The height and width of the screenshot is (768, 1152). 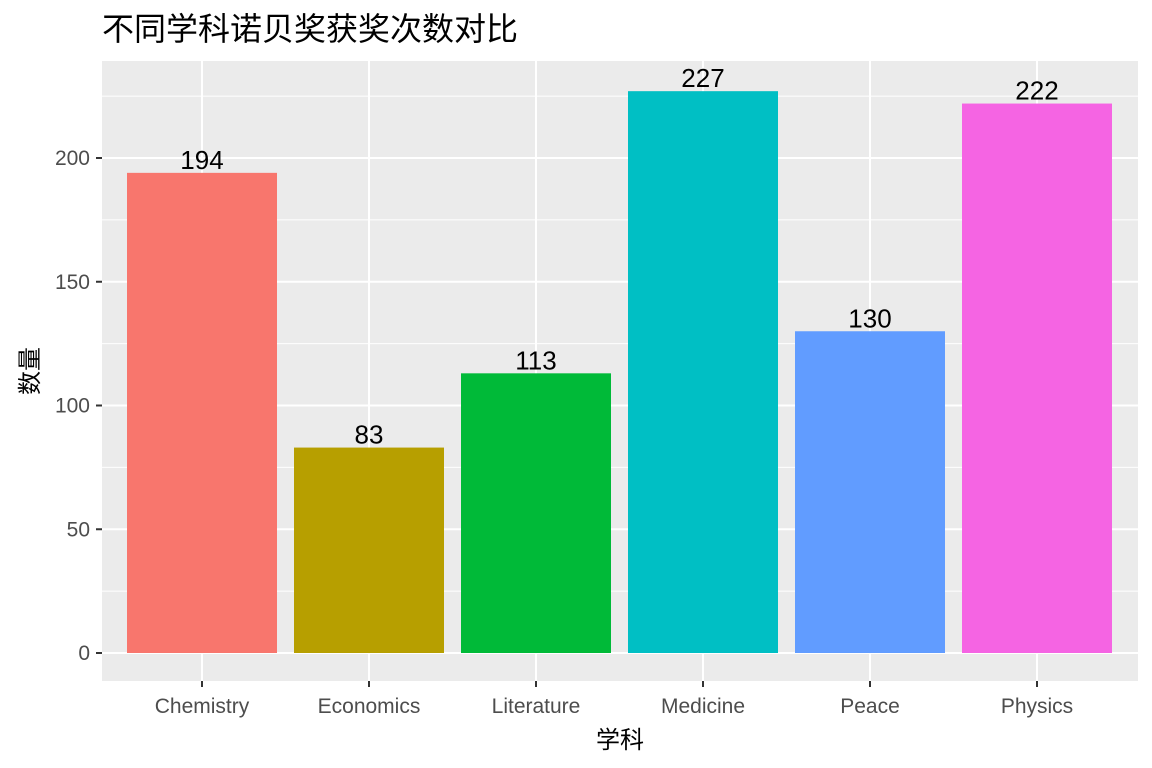 I want to click on x-tick-label-peace: Peace, so click(x=870, y=706).